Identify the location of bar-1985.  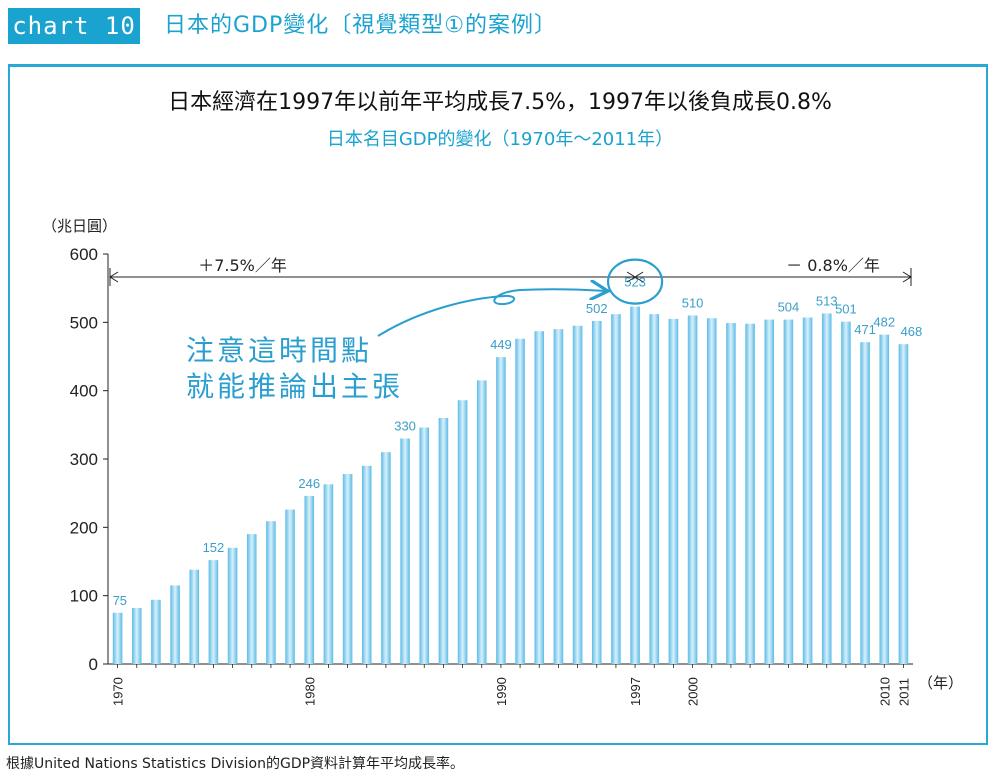
(405, 551).